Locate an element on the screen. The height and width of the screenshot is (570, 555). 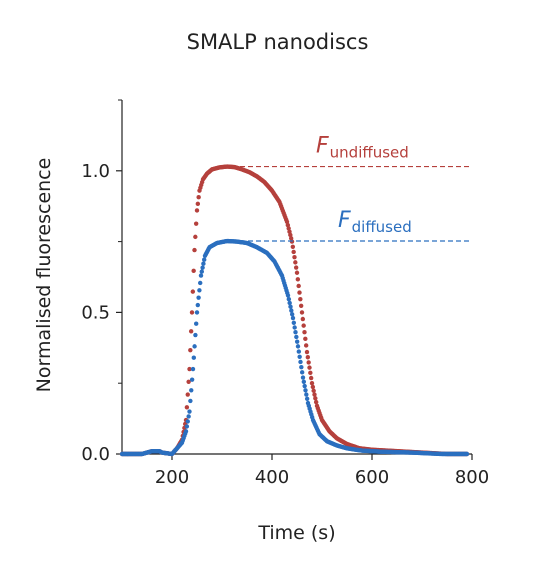
annotation-label: Fundiffused is located at coordinates (362, 148).